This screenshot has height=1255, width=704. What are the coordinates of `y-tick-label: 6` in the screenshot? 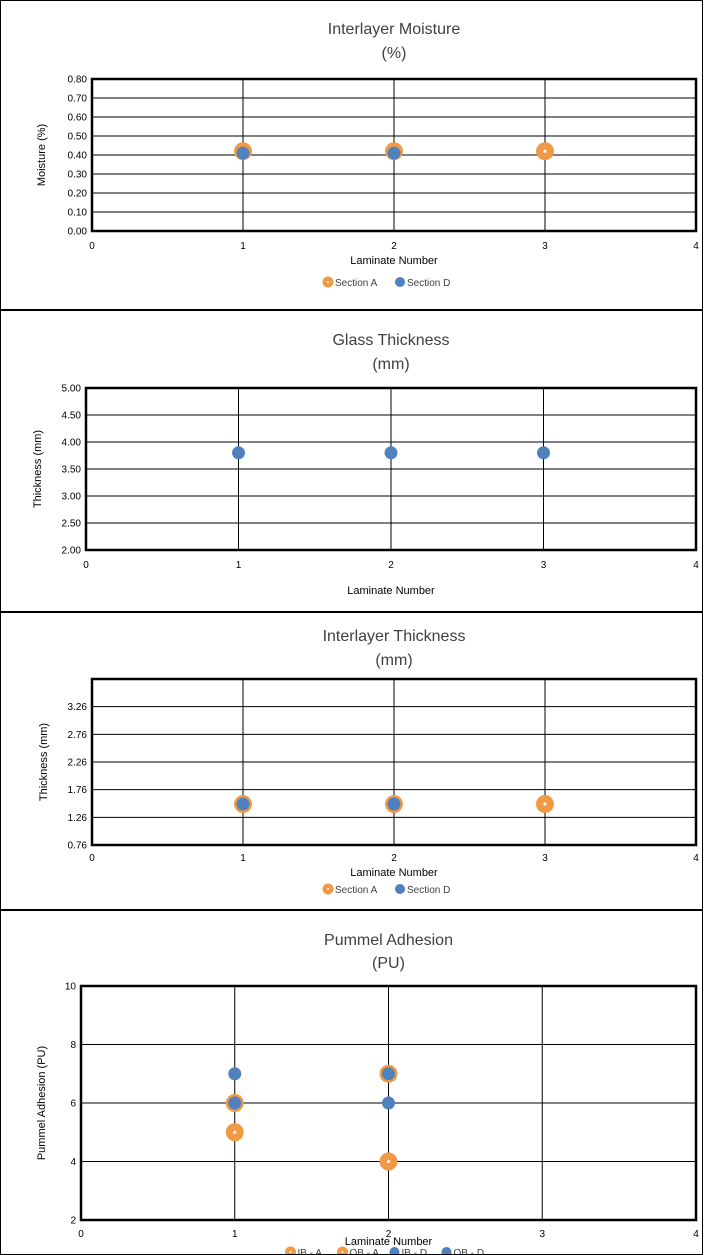 It's located at (73, 1104).